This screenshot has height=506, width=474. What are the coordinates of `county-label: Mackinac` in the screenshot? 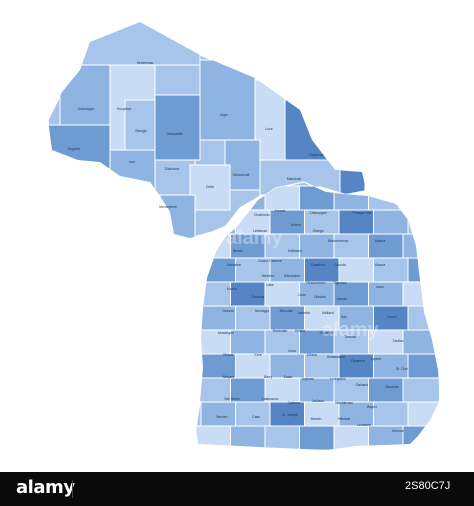 It's located at (294, 179).